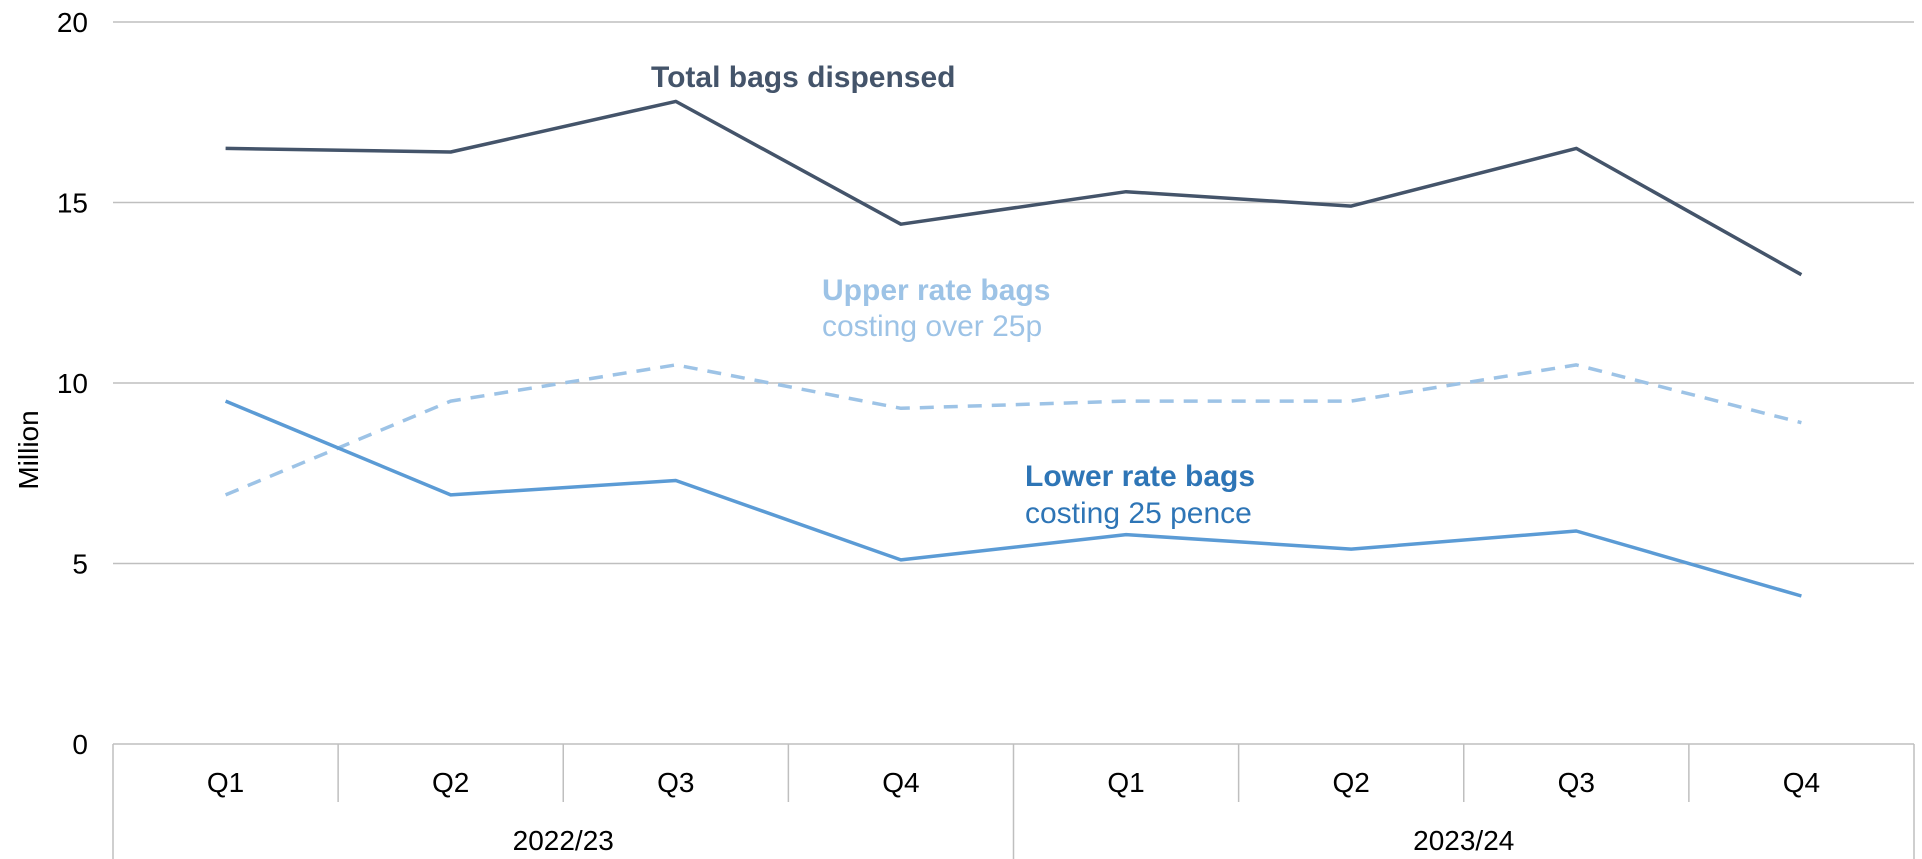  I want to click on y-tick-label: 10, so click(72, 383).